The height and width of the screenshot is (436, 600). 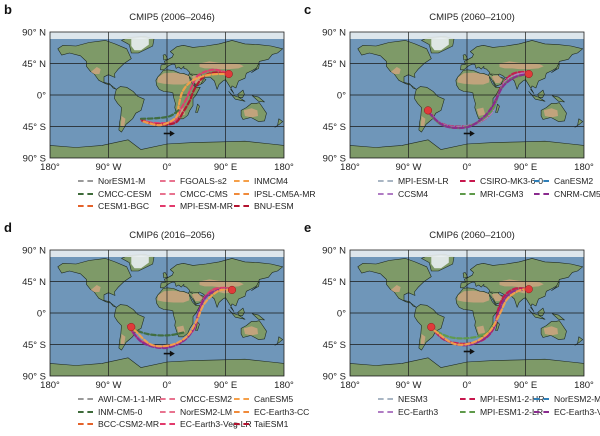 What do you see at coordinates (577, 193) in the screenshot?
I see `legend-label: CNRM-CM5` at bounding box center [577, 193].